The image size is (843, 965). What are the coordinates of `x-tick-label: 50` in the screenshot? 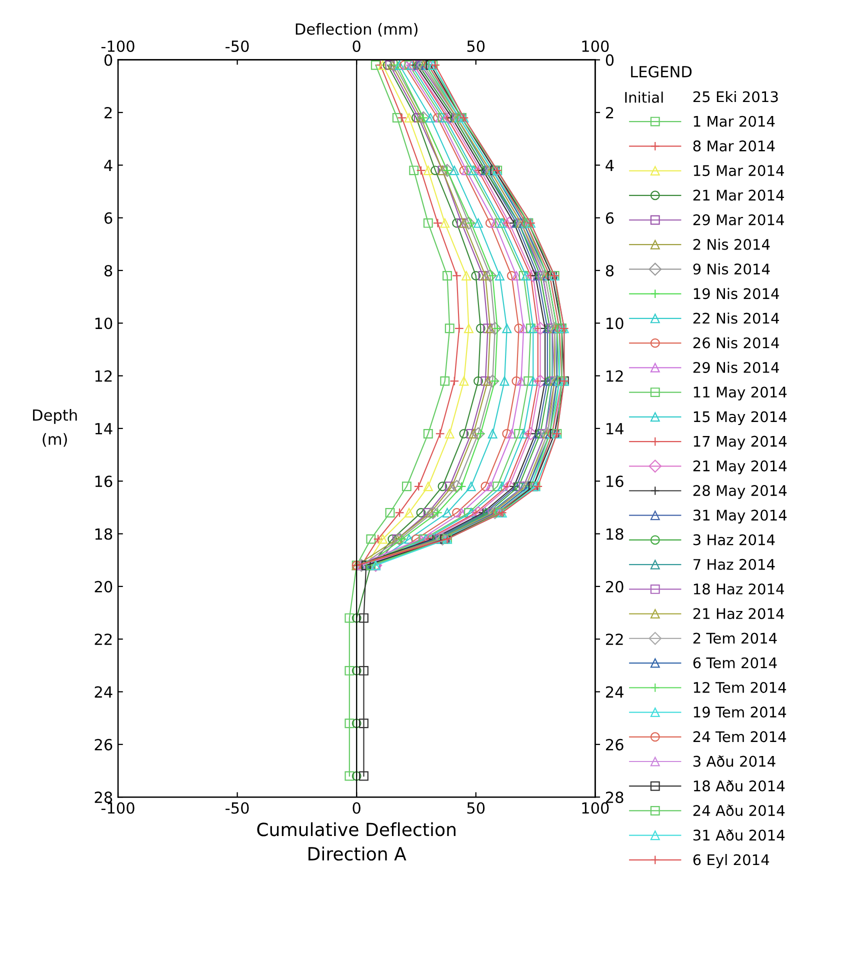 It's located at (476, 808).